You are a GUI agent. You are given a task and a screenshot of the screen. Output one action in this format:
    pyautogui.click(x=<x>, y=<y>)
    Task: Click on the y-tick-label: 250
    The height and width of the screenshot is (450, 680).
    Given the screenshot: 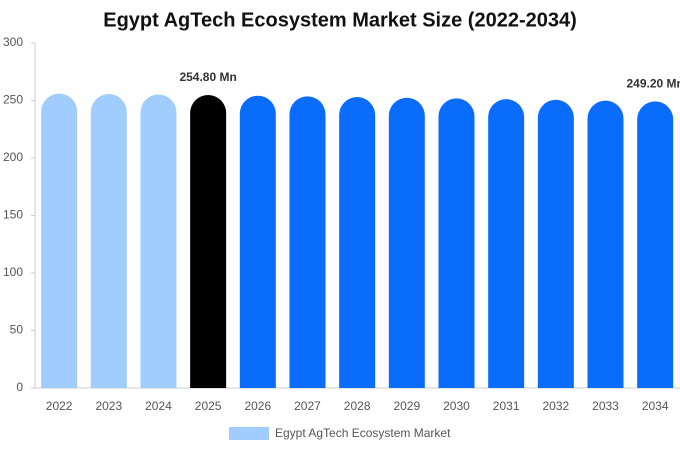 What is the action you would take?
    pyautogui.click(x=13, y=100)
    